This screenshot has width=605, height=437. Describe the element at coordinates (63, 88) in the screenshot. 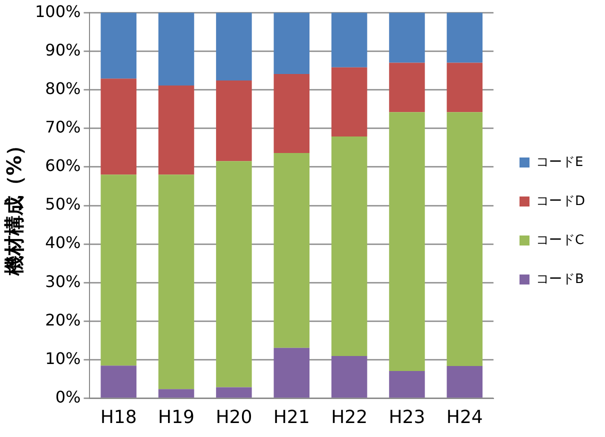

I see `y-tick-label: 80%` at that location.